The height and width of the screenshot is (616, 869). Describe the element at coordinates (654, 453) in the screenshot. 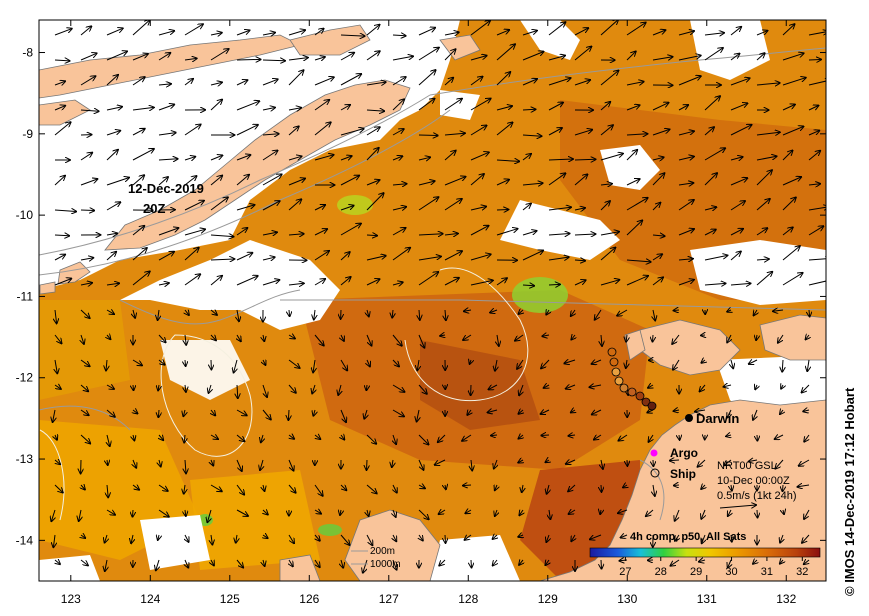

I see `argo-marker` at that location.